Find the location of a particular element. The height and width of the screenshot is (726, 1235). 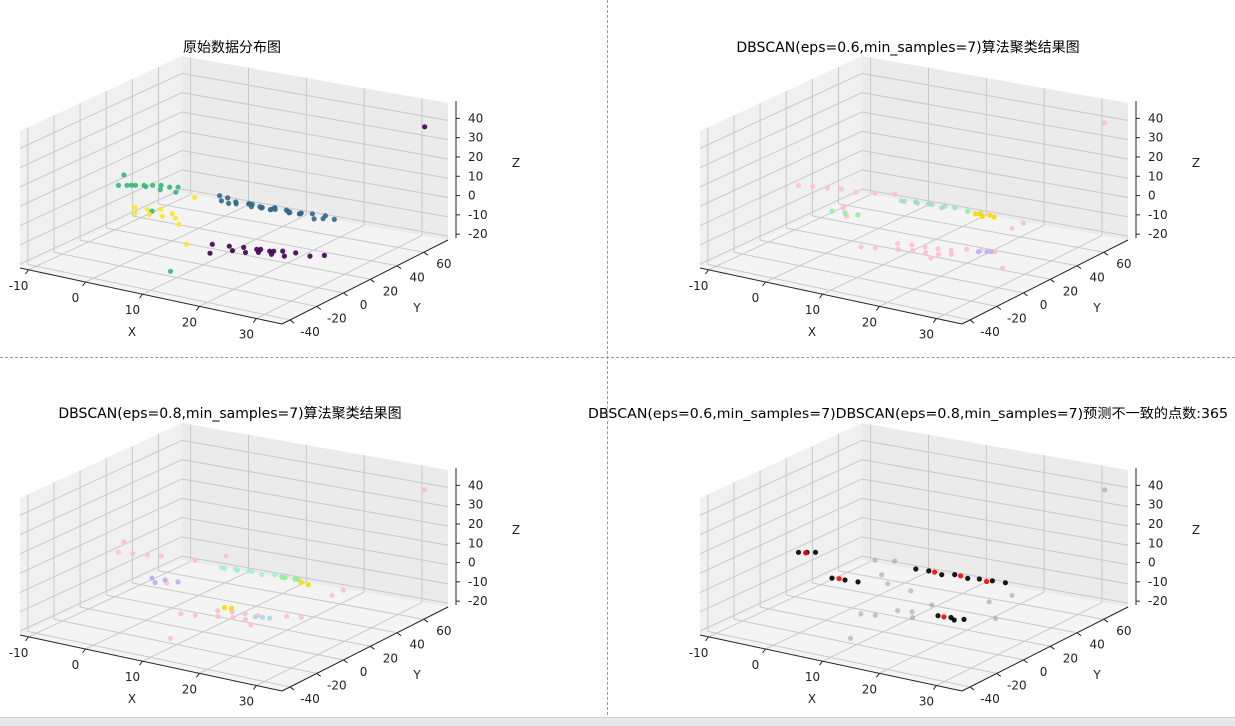

z-axis-label: Z is located at coordinates (1196, 530).